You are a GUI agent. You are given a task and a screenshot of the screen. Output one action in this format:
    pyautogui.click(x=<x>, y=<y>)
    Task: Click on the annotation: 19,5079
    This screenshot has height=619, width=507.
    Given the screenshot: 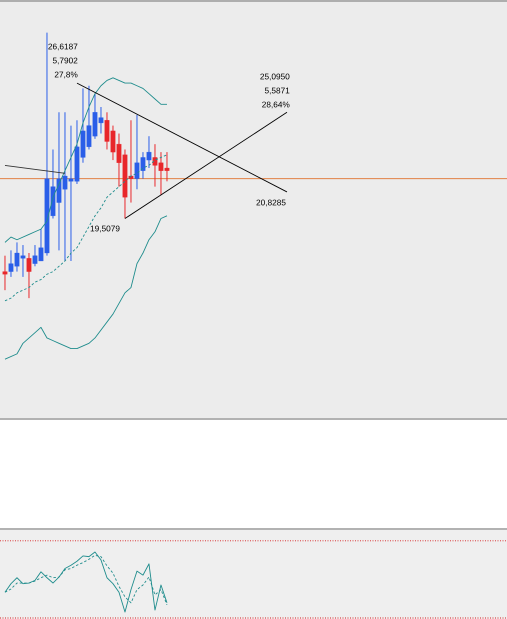 What is the action you would take?
    pyautogui.click(x=105, y=229)
    